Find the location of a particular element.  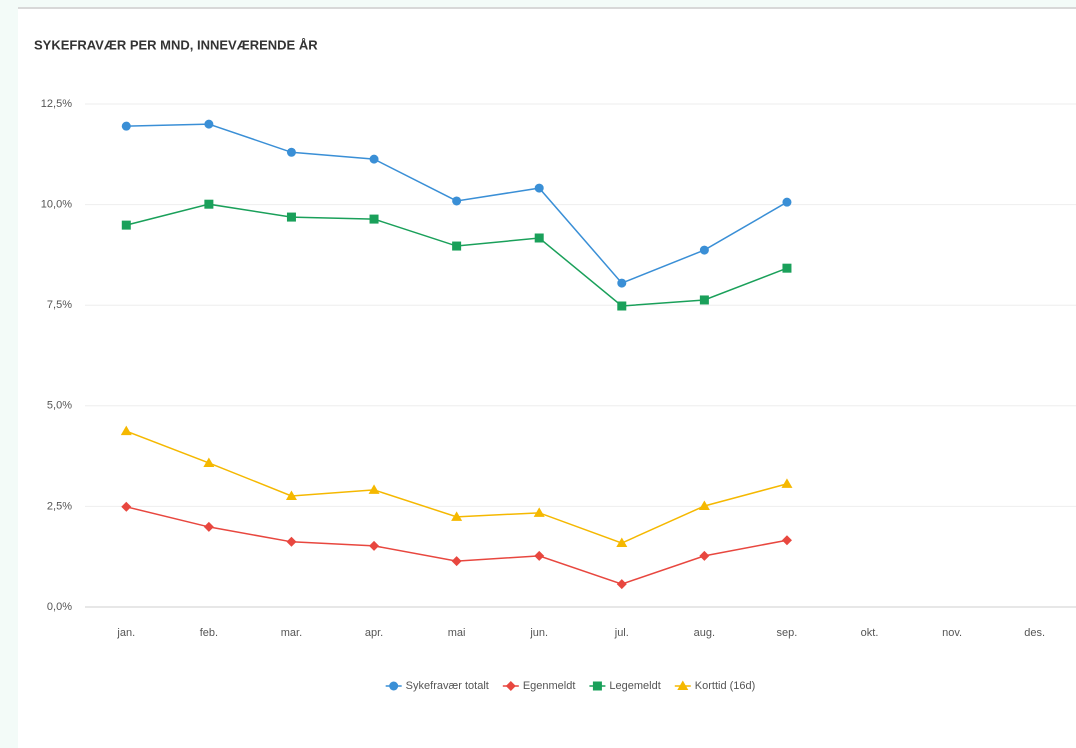

legend-item: Legemeldt is located at coordinates (625, 686).